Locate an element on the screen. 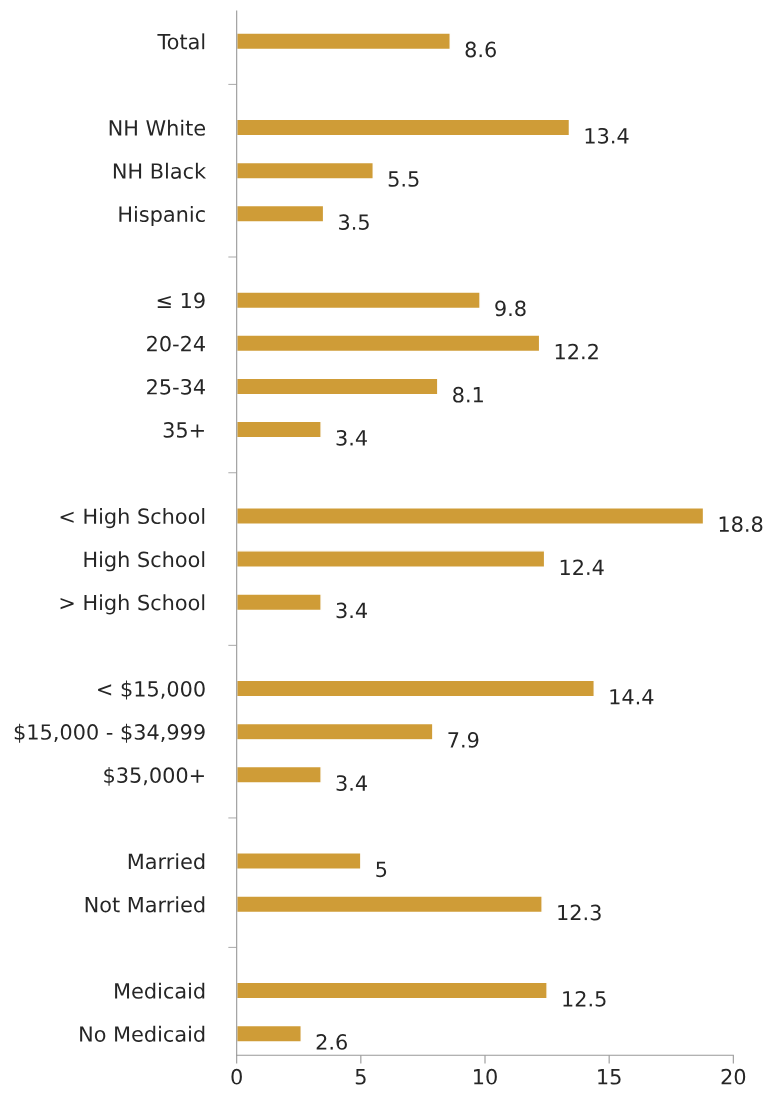  data-label: 8.1 is located at coordinates (468, 394).